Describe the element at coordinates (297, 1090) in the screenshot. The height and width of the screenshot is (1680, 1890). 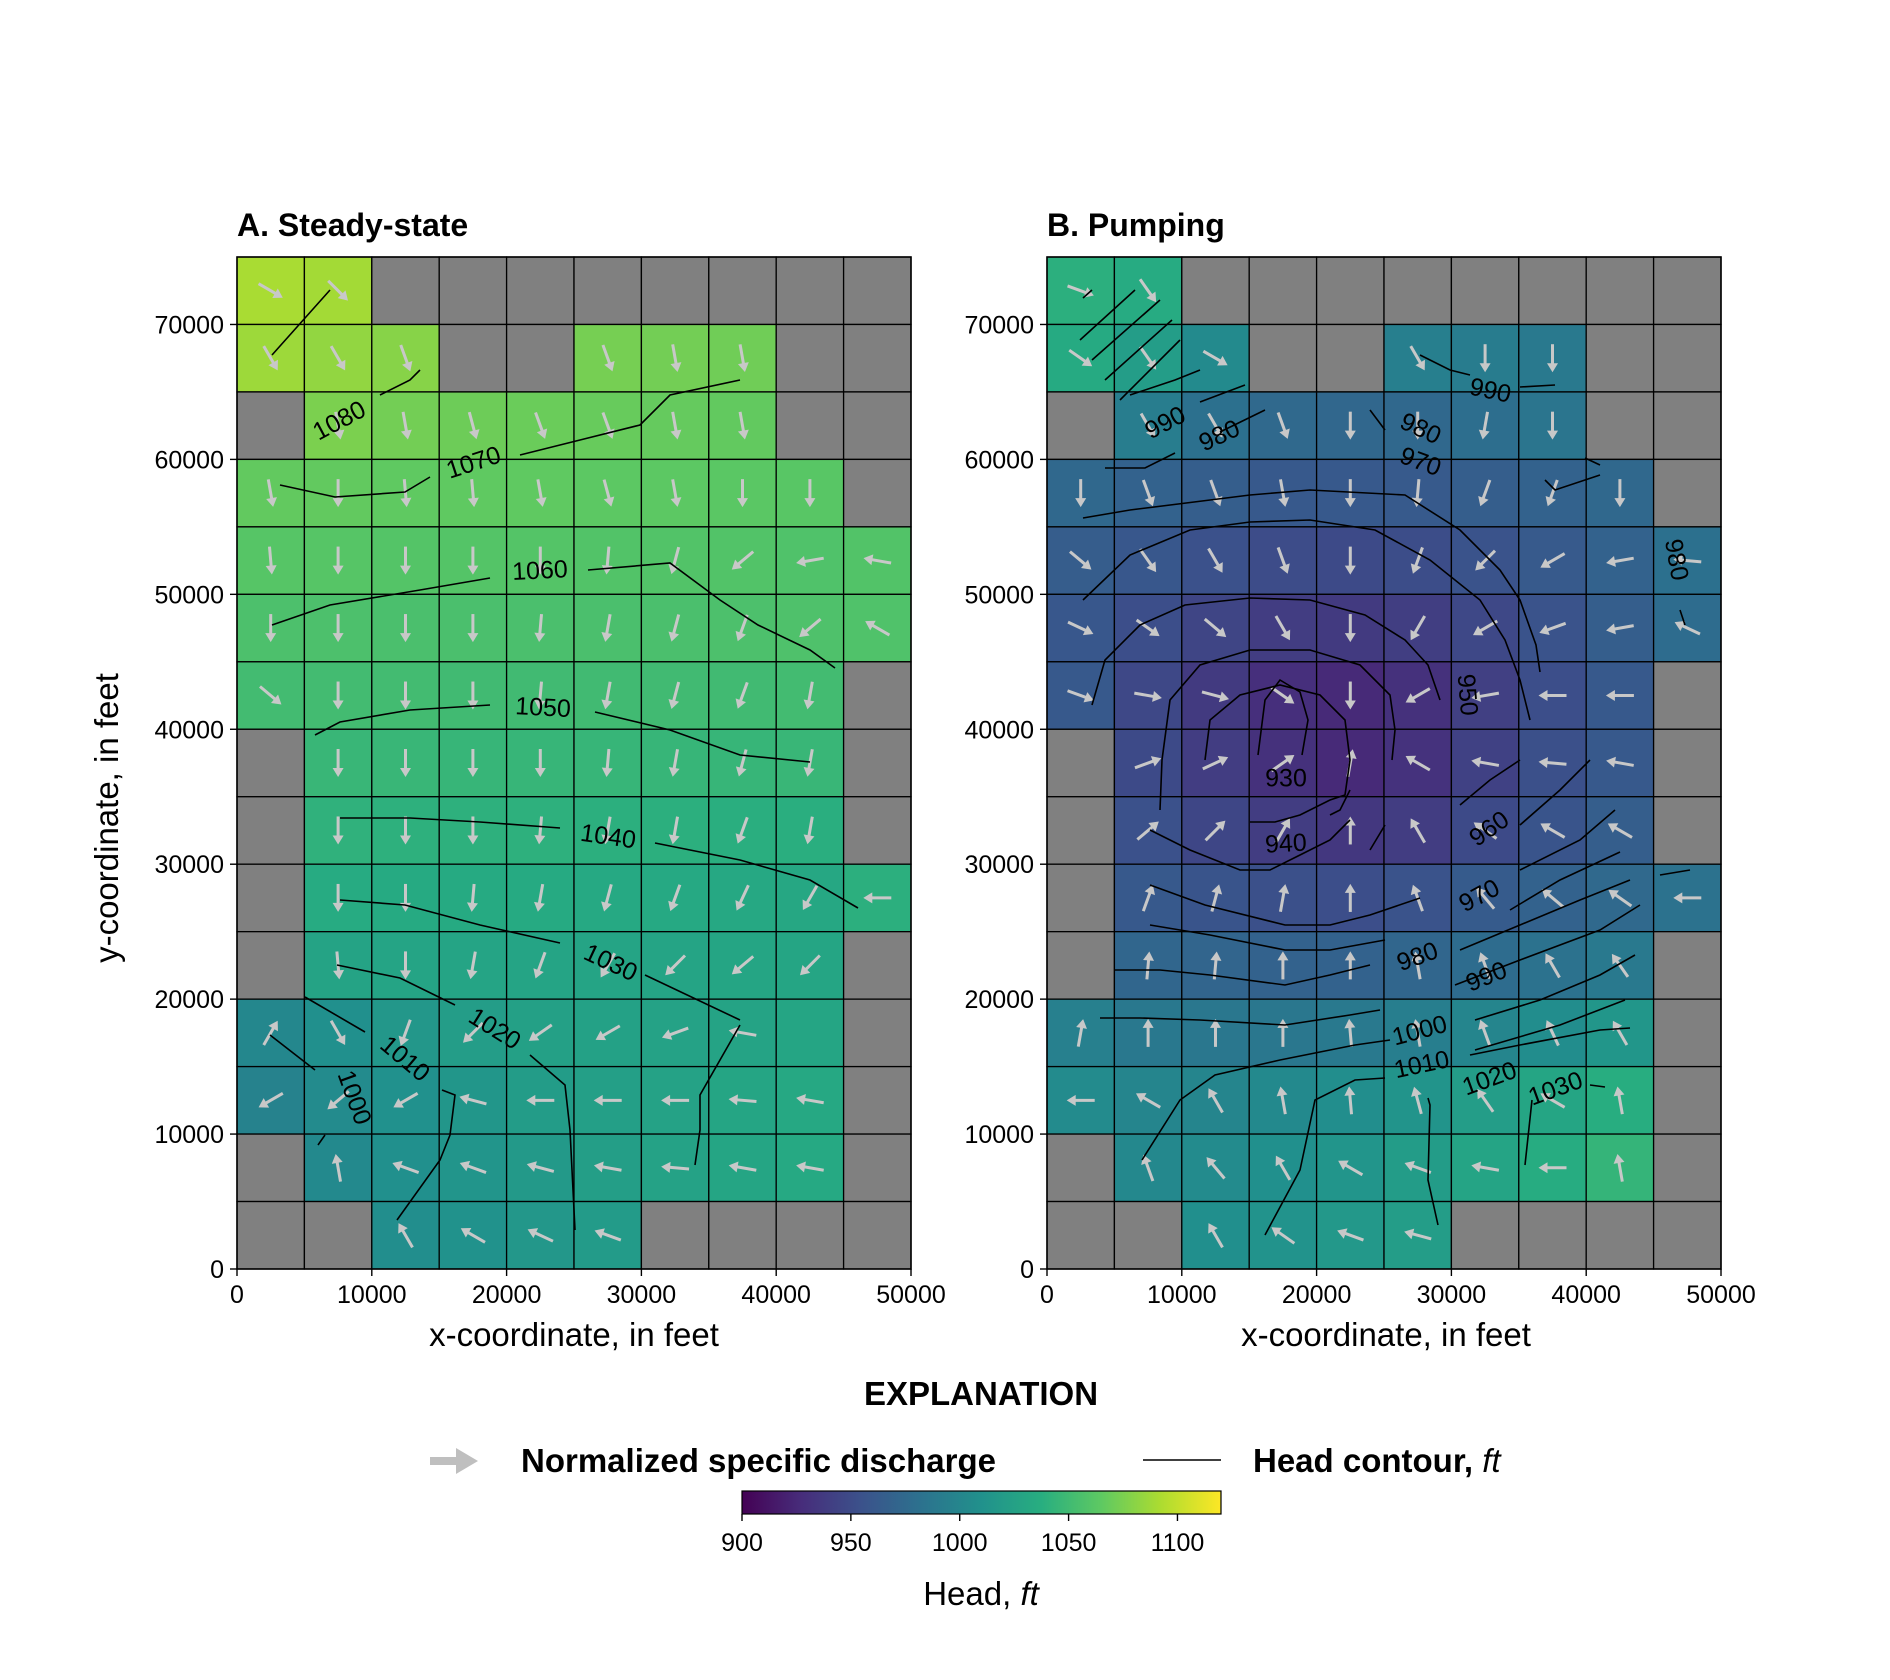
I see `contour-1000-a` at that location.